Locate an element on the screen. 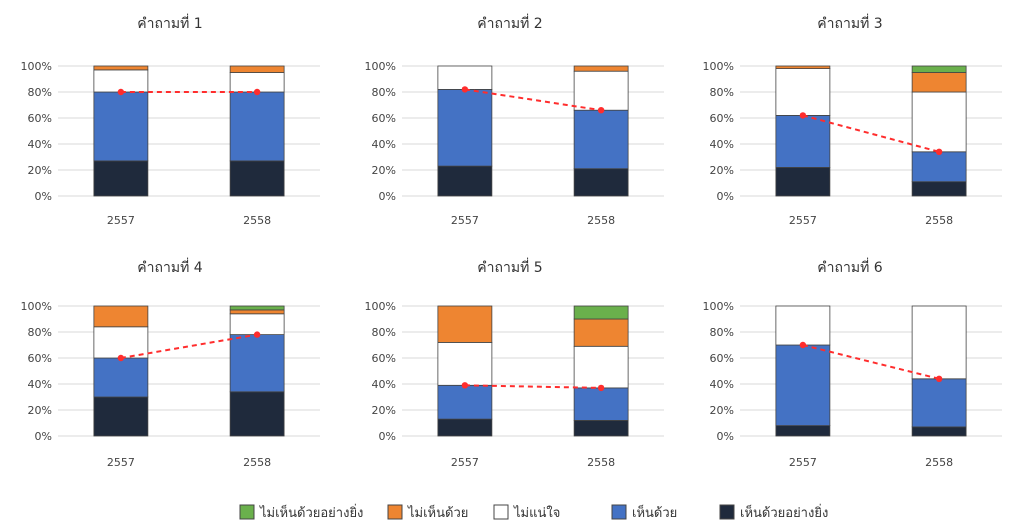  legend-label: ไม่เห็นด้วย is located at coordinates (437, 512).